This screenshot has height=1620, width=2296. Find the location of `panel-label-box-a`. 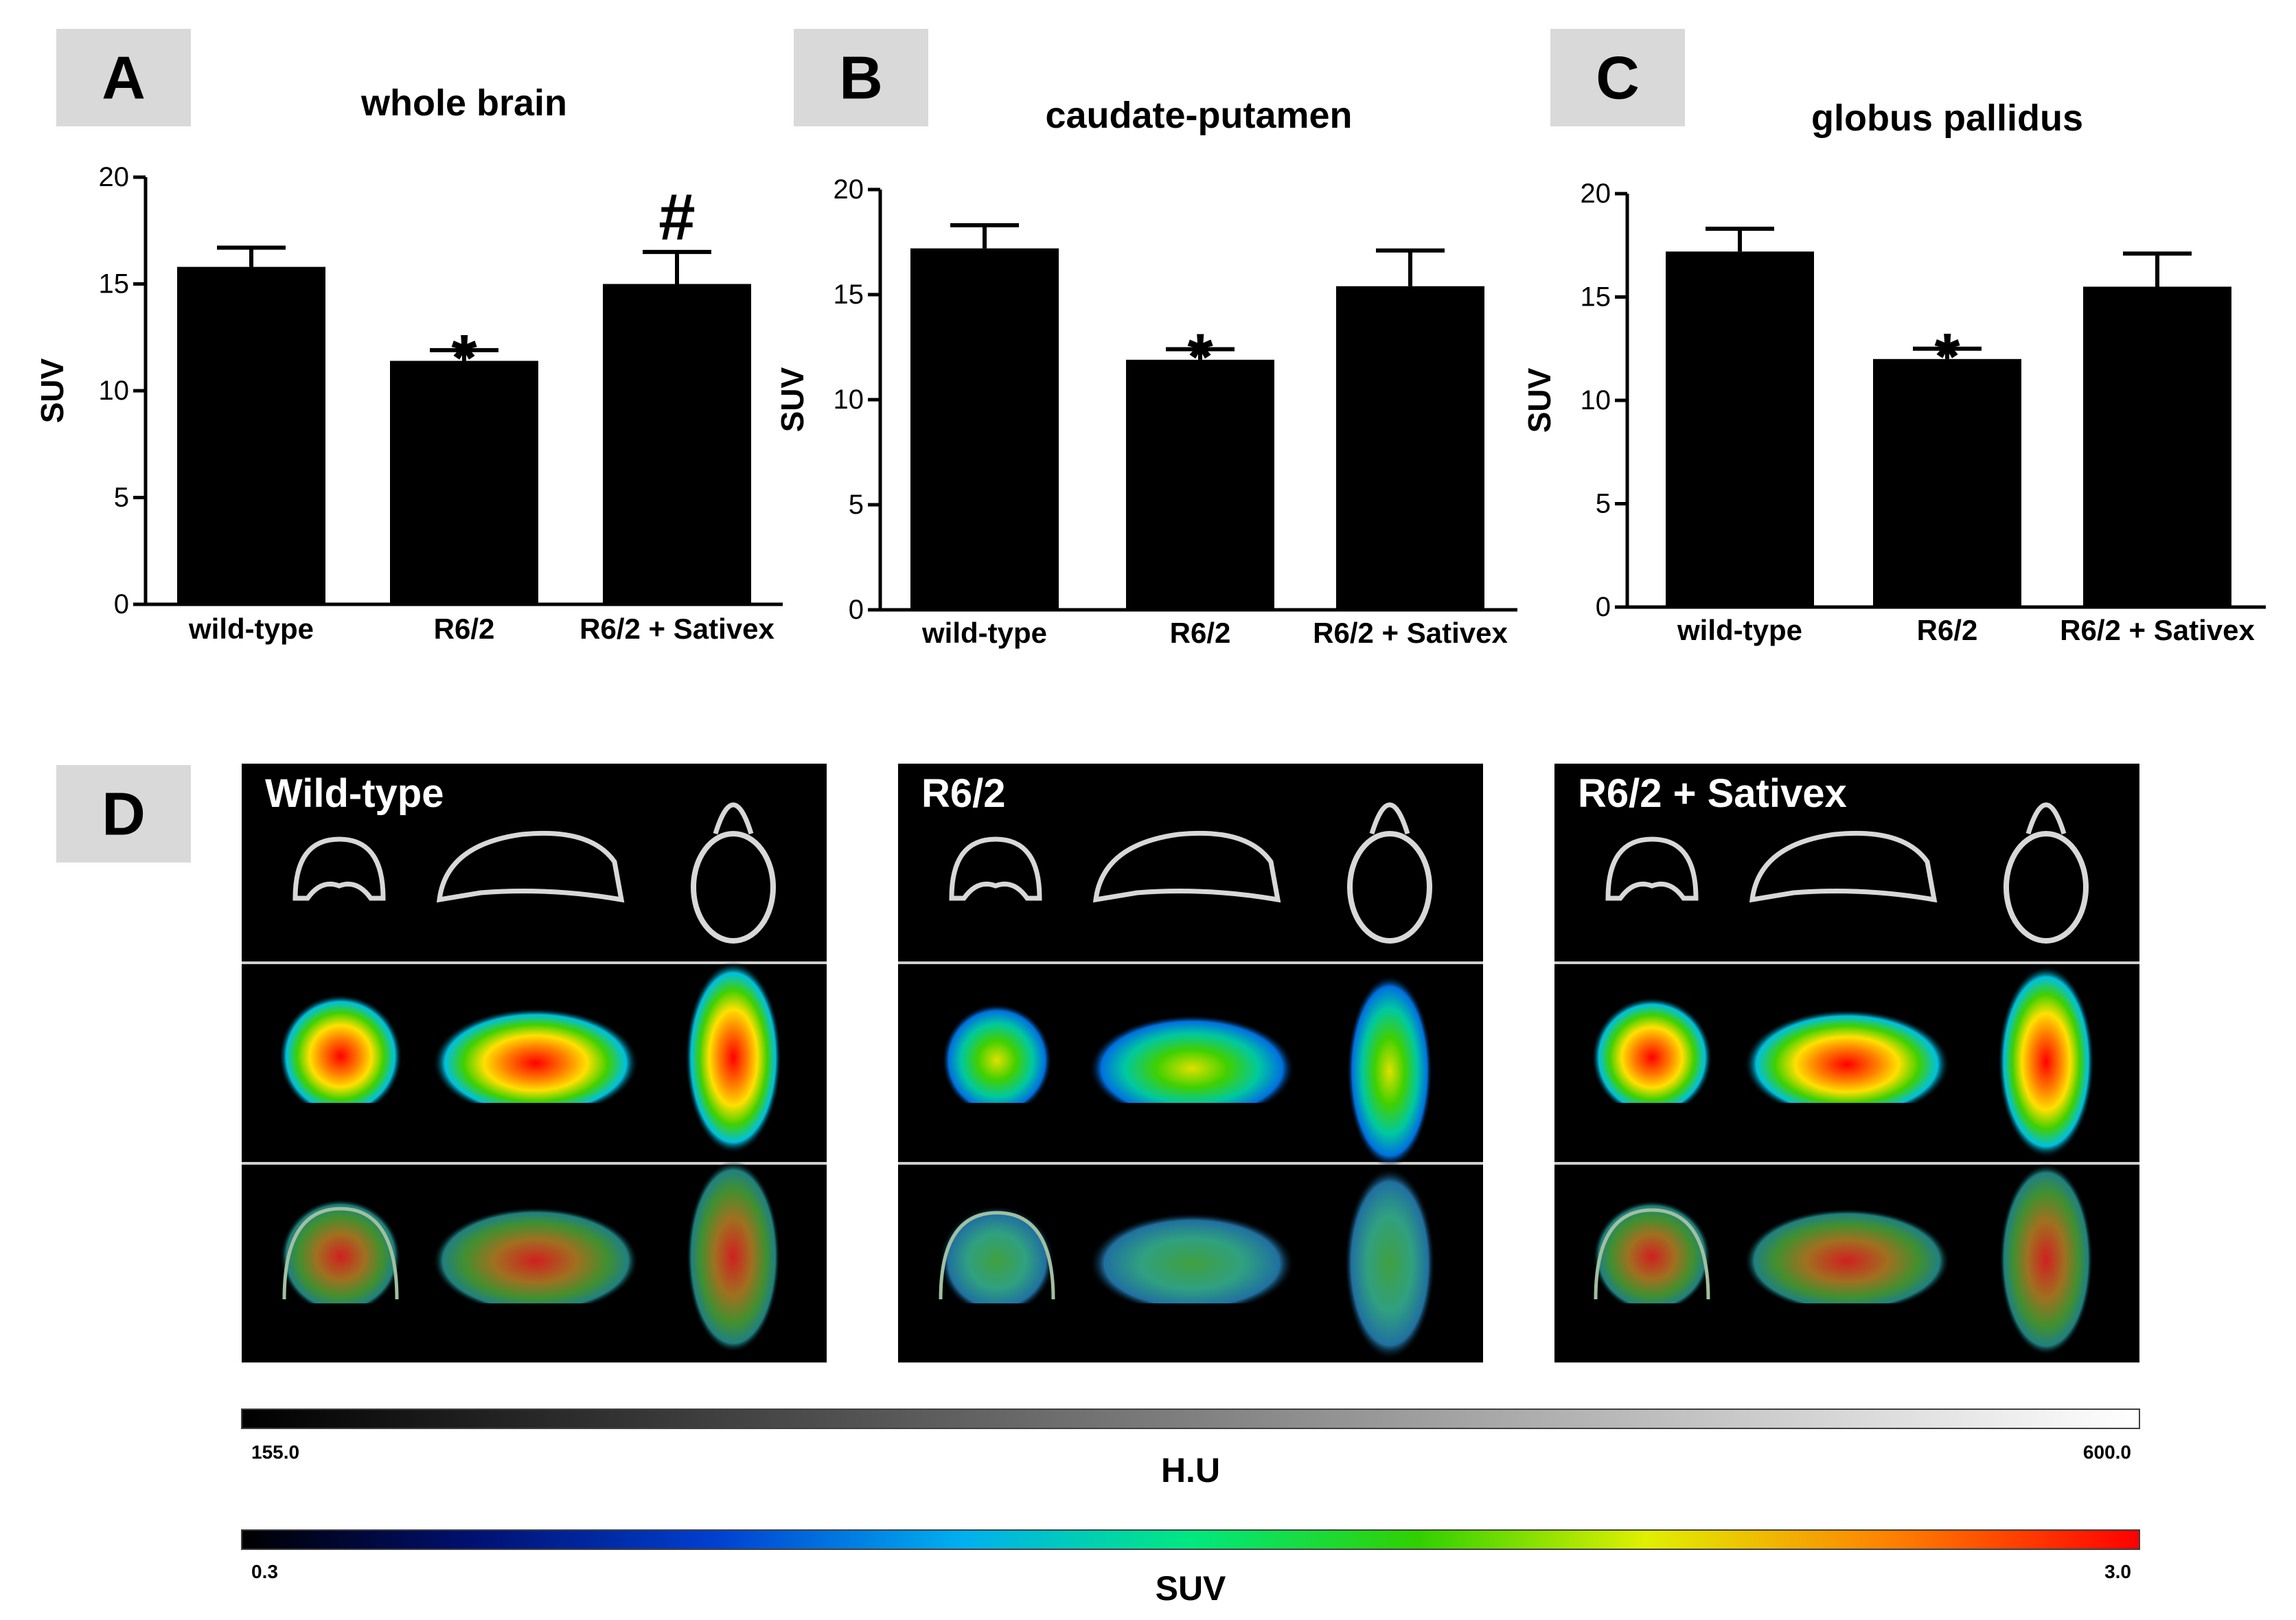

panel-label-box-a is located at coordinates (123, 77).